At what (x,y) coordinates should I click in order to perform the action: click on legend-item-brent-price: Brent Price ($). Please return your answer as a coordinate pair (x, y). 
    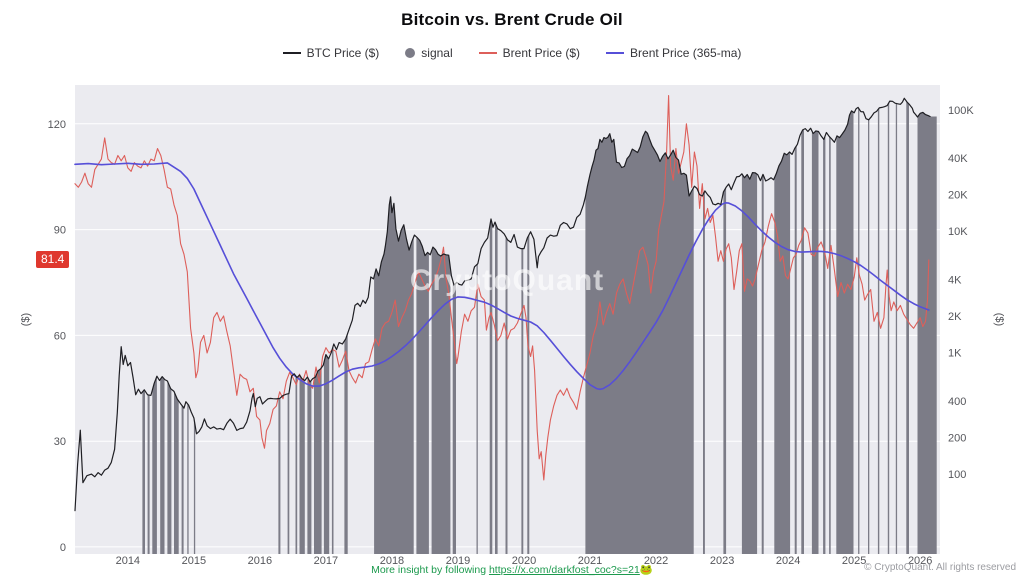
    Looking at the image, I should click on (529, 53).